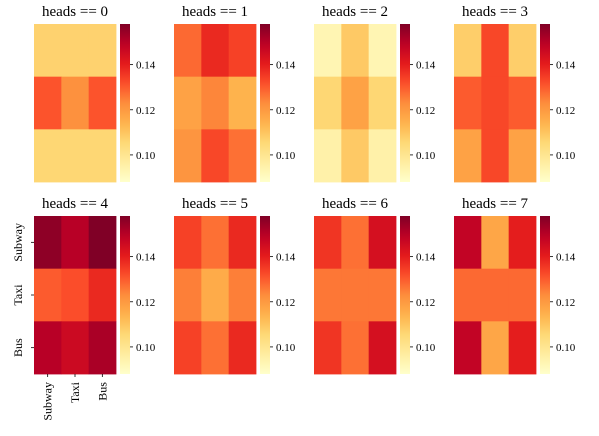 Image resolution: width=599 pixels, height=436 pixels. What do you see at coordinates (18, 242) in the screenshot?
I see `row-label: Subway` at bounding box center [18, 242].